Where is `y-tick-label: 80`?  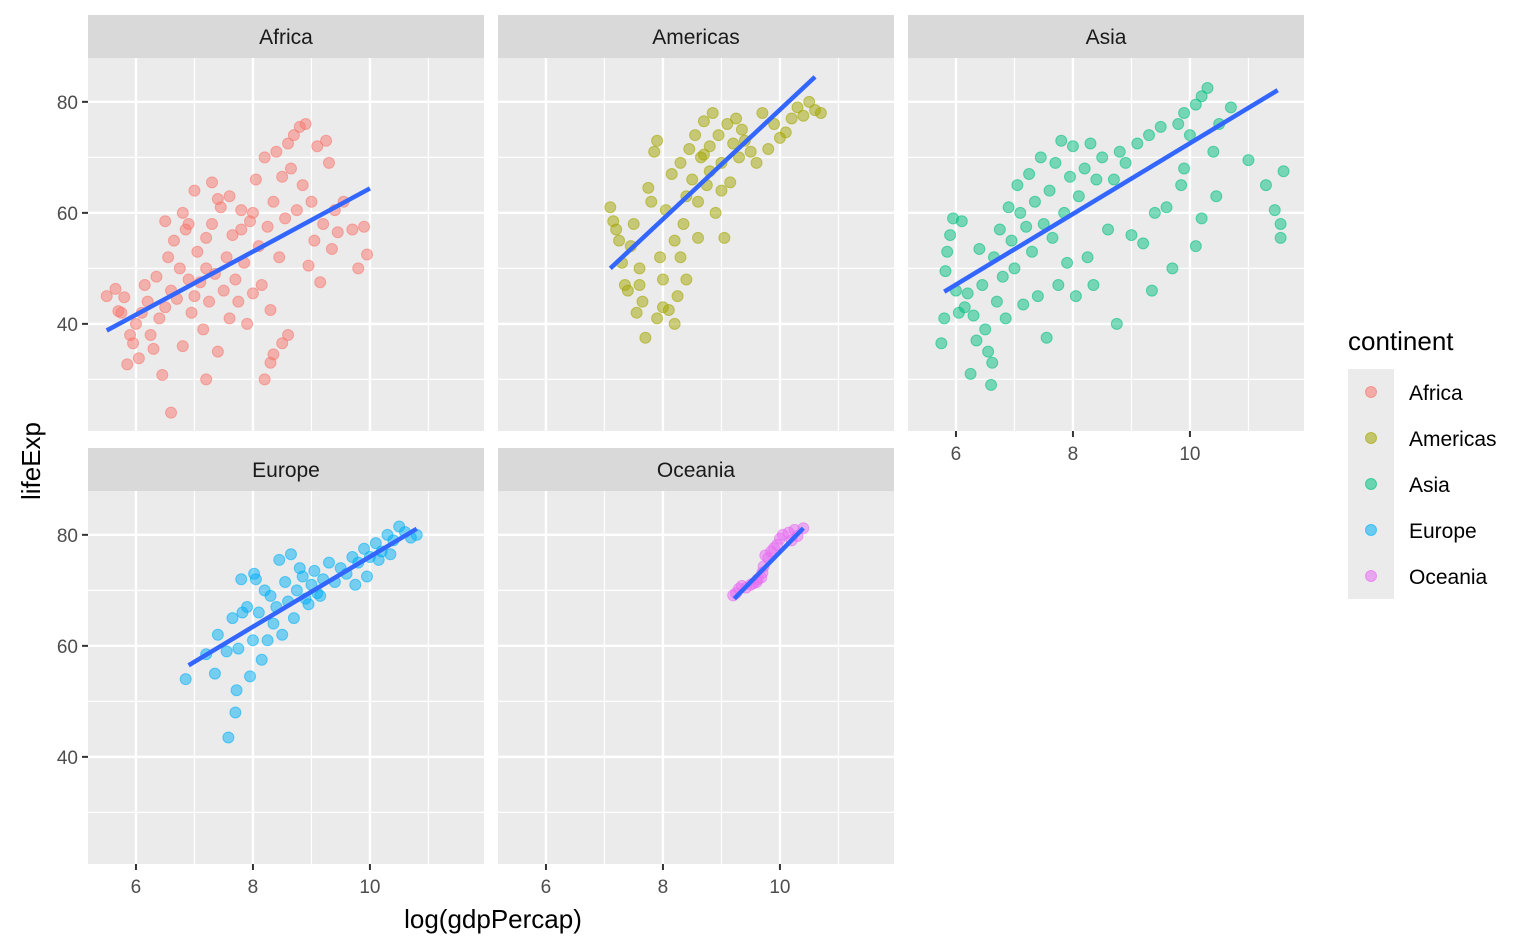 y-tick-label: 80 is located at coordinates (67, 536).